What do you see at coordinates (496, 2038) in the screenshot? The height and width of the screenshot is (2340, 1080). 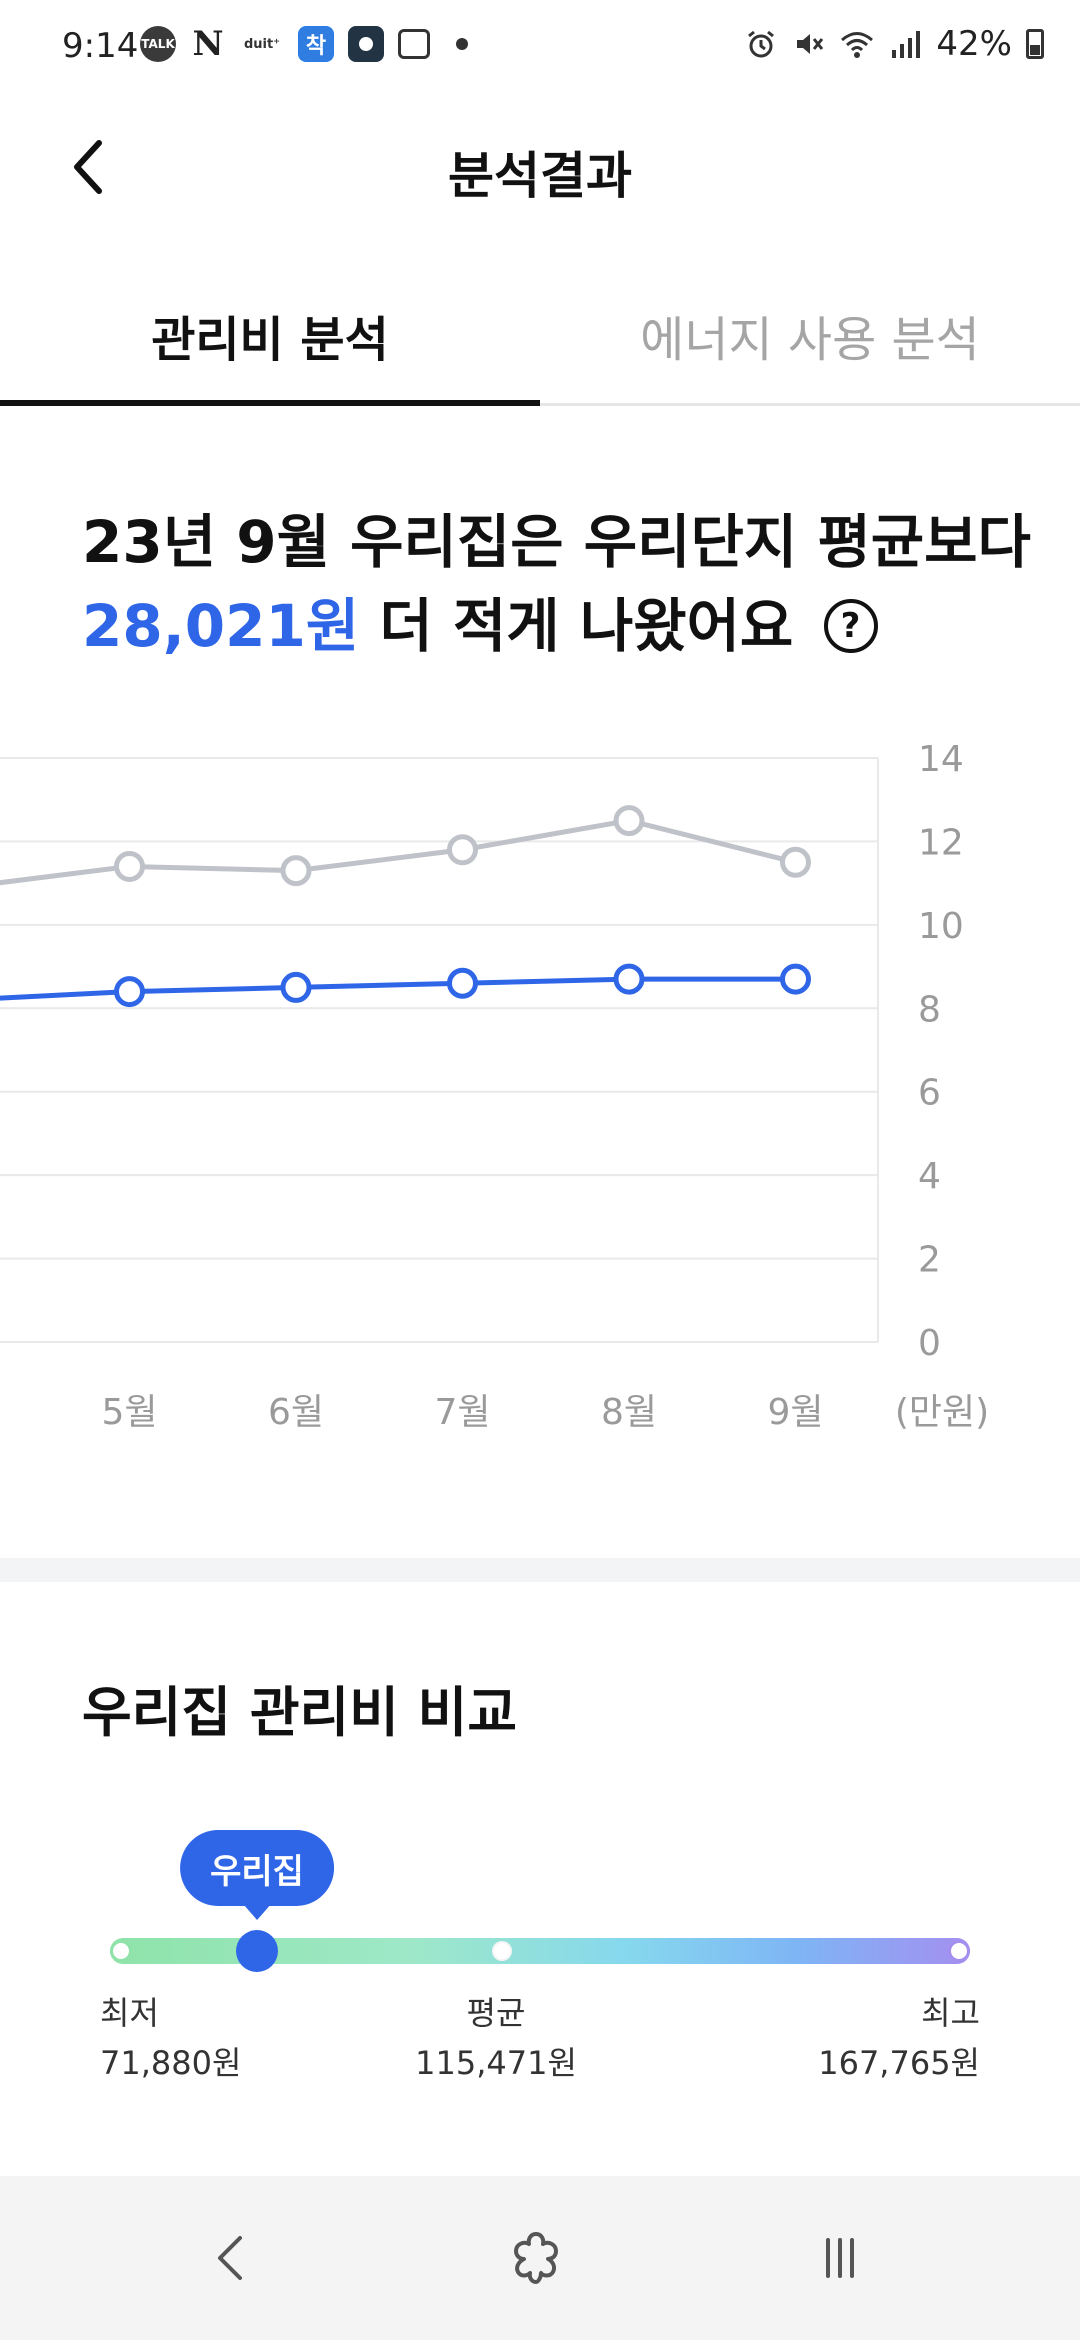 I see `range-avg-label: 평균 115,471원` at bounding box center [496, 2038].